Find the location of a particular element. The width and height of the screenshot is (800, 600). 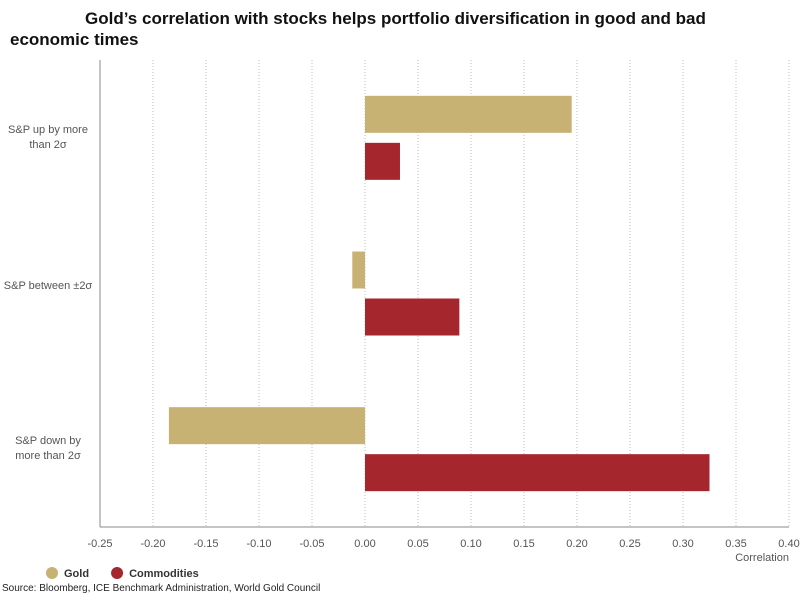

x-tick-label: 0.10 is located at coordinates (470, 544).